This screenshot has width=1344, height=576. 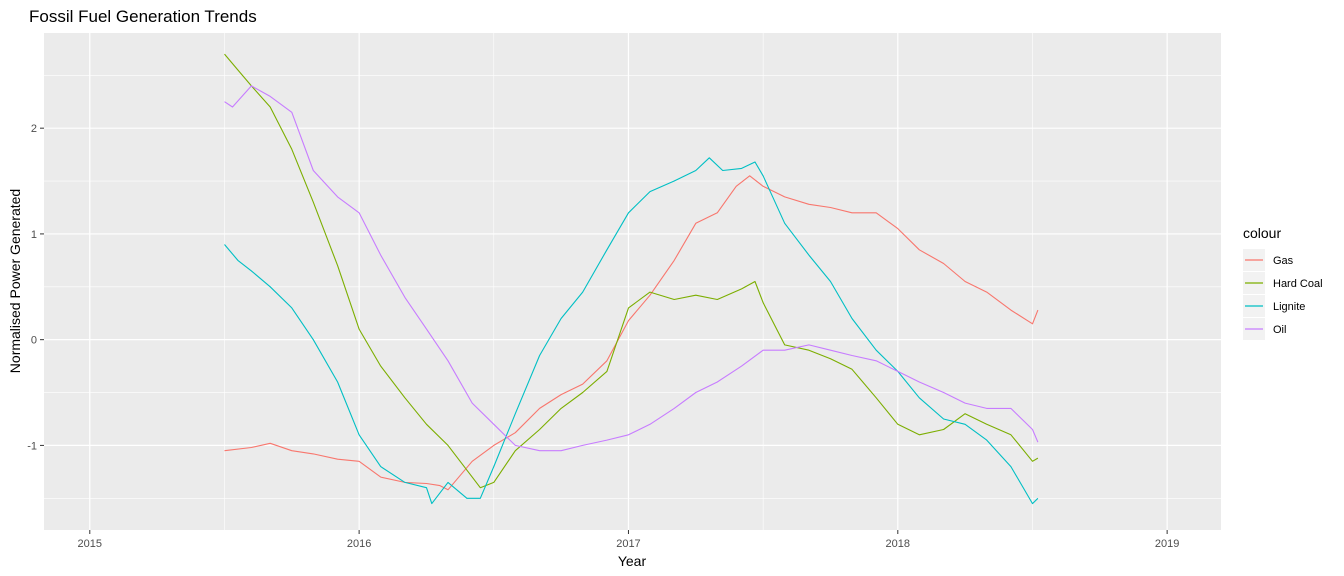 I want to click on y-tick-label: 0, so click(x=34, y=341).